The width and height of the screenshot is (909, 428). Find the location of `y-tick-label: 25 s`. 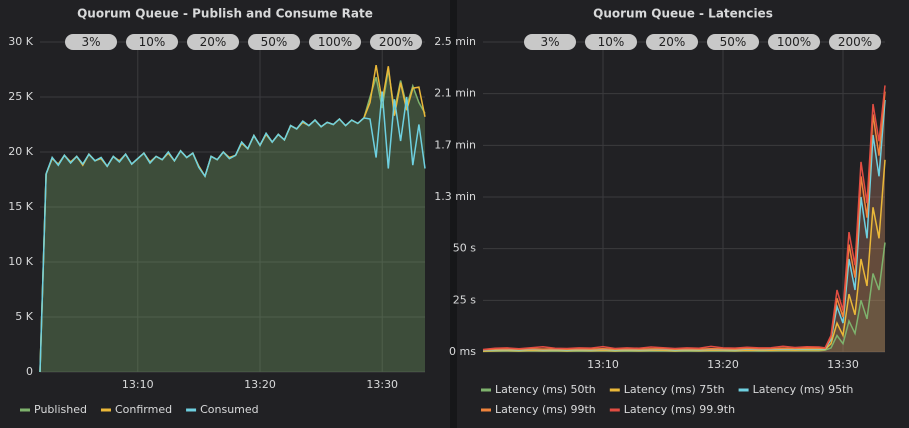

y-tick-label: 25 s is located at coordinates (464, 299).